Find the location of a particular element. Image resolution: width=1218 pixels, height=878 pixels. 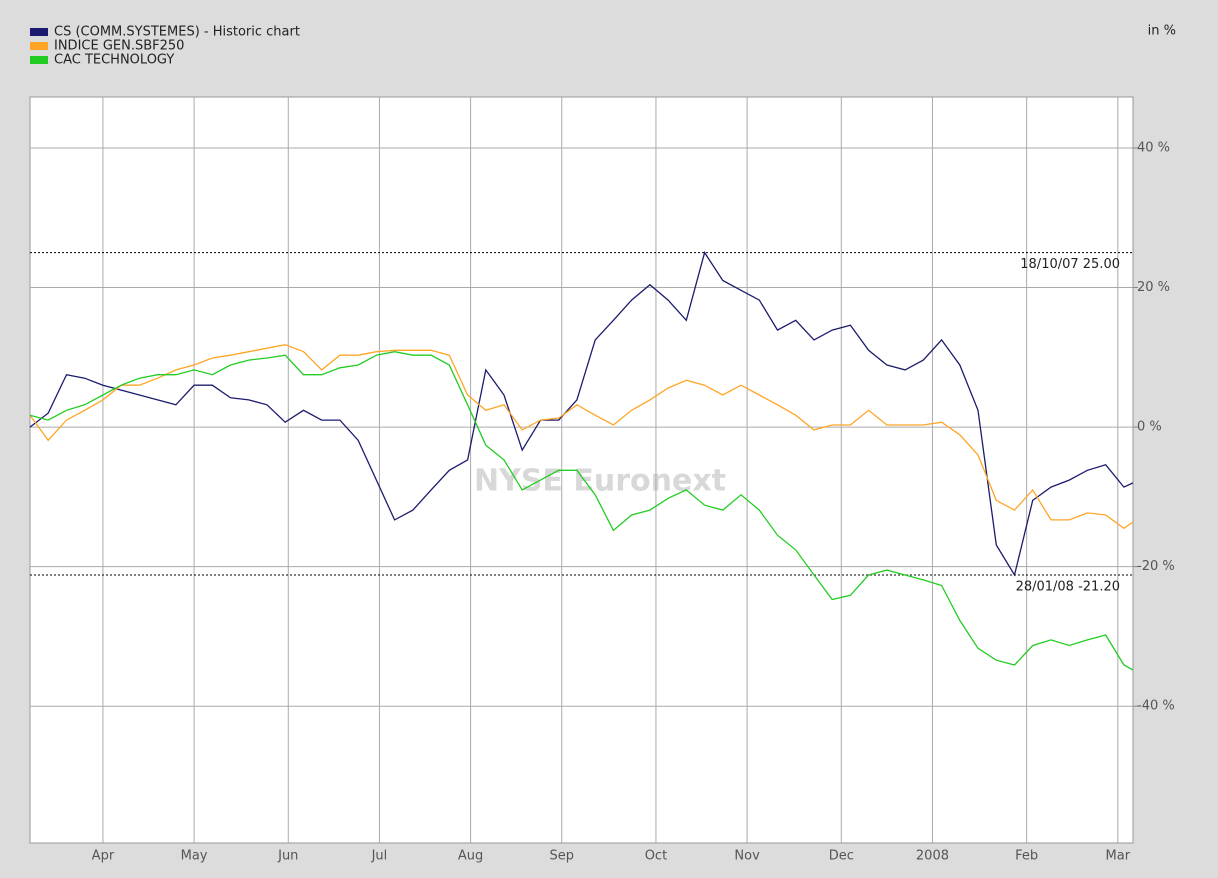

y-tick-label: -20 % is located at coordinates (1156, 566).